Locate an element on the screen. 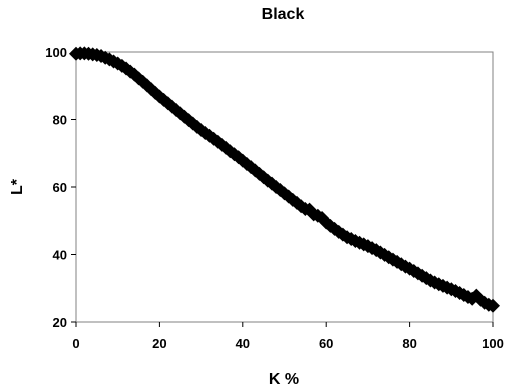 The width and height of the screenshot is (506, 391). x-axis-label: K % is located at coordinates (284, 379).